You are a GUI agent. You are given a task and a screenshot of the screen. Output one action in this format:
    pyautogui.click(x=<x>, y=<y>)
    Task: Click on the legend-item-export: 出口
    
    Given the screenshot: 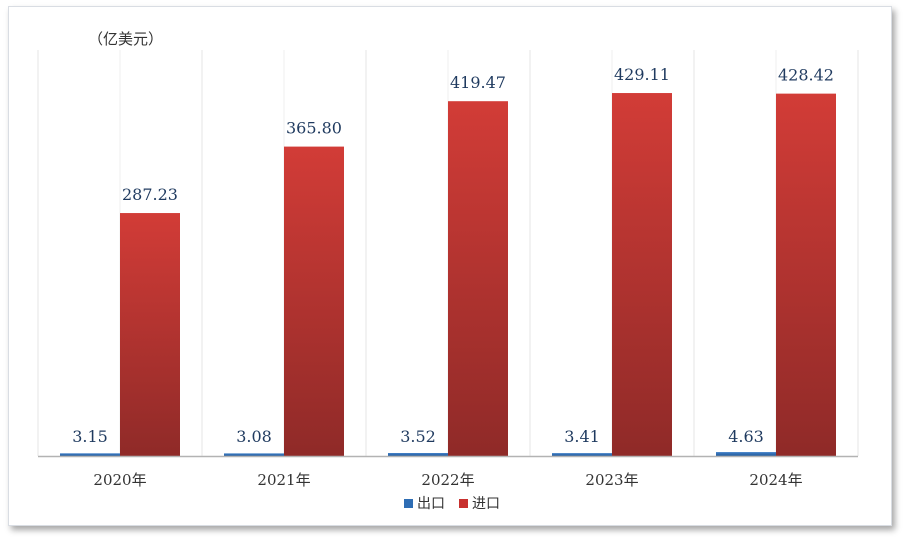 What is the action you would take?
    pyautogui.click(x=424, y=503)
    